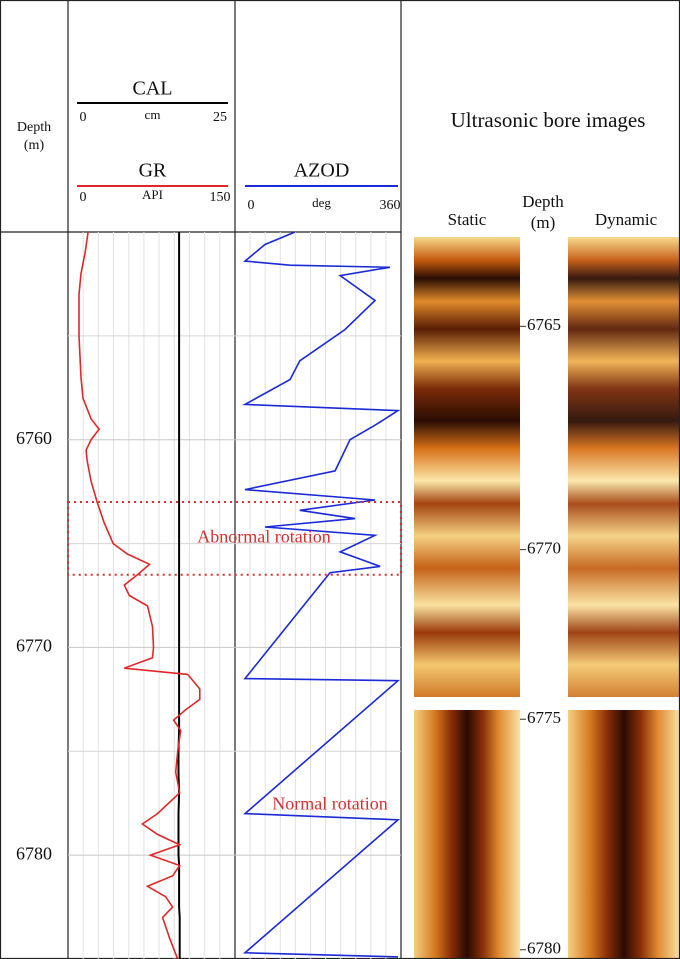  I want to click on scale-tick-label: 150, so click(220, 197).